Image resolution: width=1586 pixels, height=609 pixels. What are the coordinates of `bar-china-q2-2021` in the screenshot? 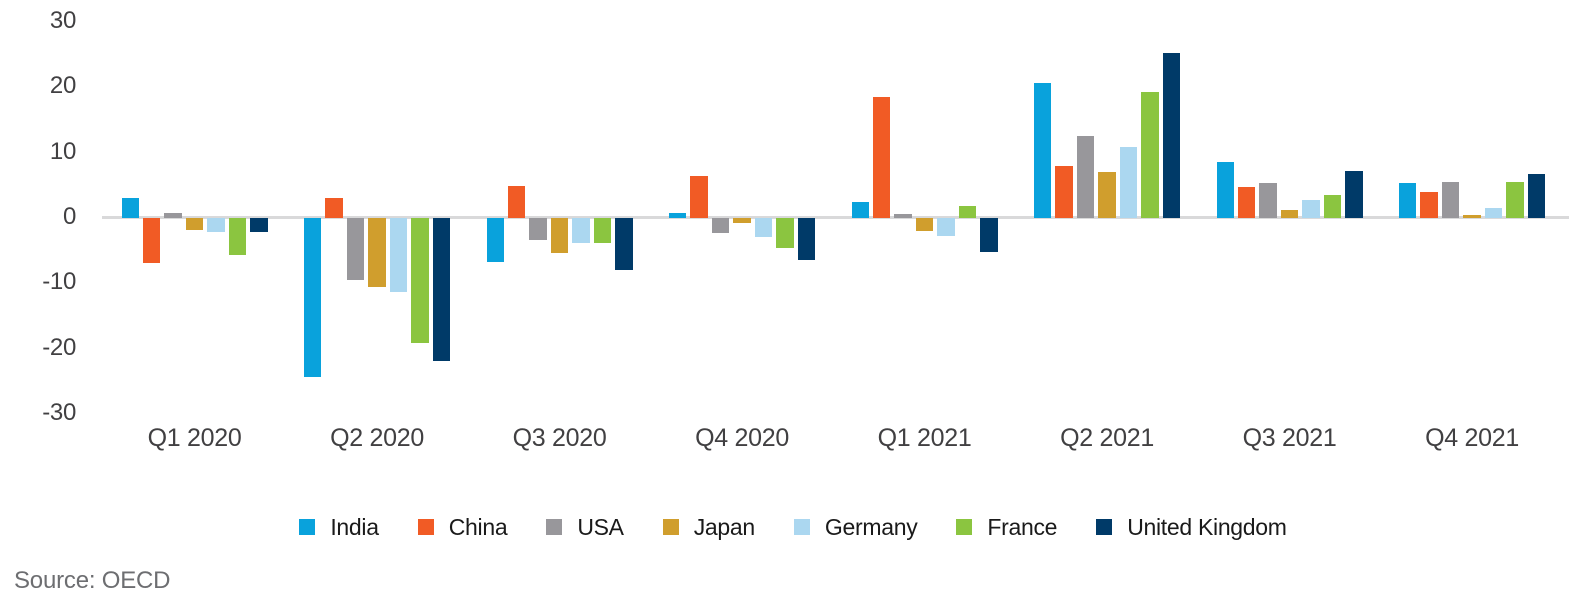 It's located at (1064, 192).